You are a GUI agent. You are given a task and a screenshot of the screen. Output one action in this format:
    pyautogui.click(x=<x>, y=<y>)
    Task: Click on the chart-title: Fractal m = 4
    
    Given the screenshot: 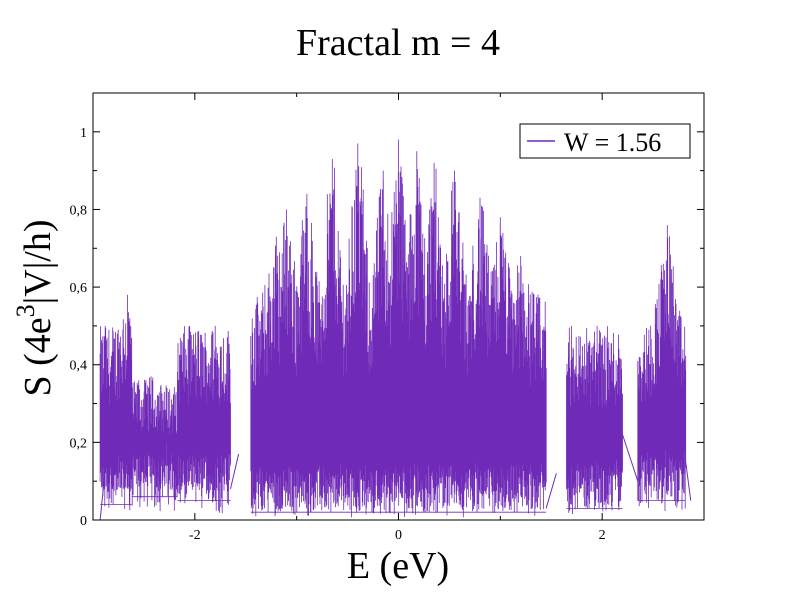 What is the action you would take?
    pyautogui.click(x=398, y=43)
    